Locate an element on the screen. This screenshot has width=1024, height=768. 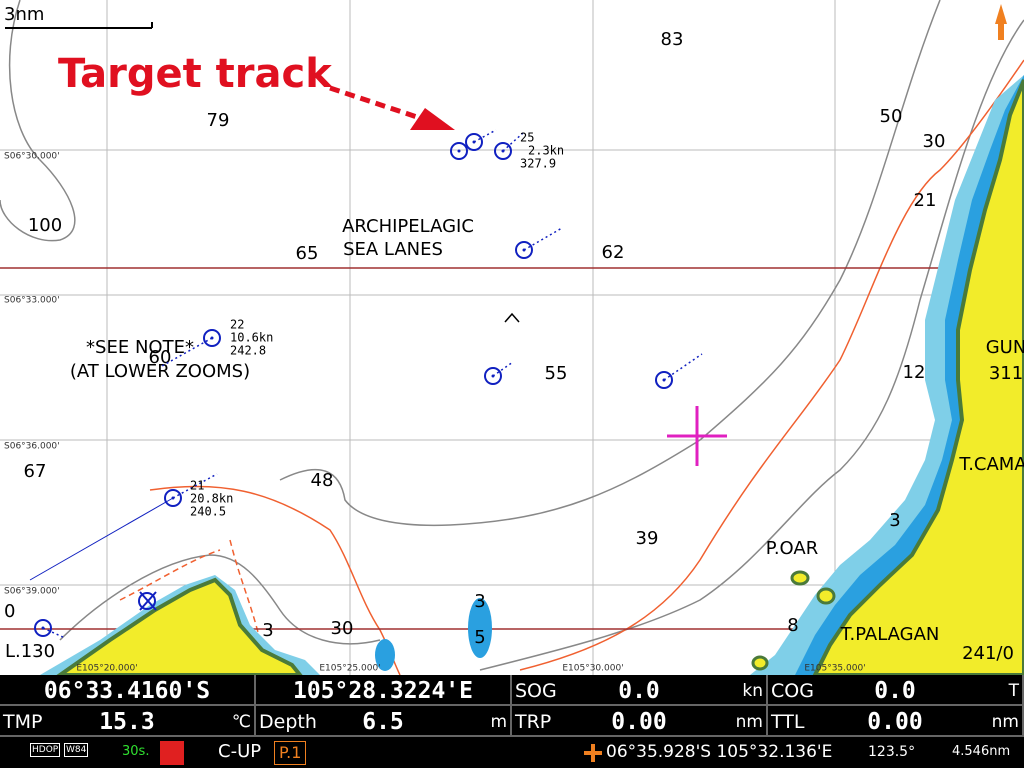
status-cell: TRP 0.00 nm is located at coordinates (640, 721).